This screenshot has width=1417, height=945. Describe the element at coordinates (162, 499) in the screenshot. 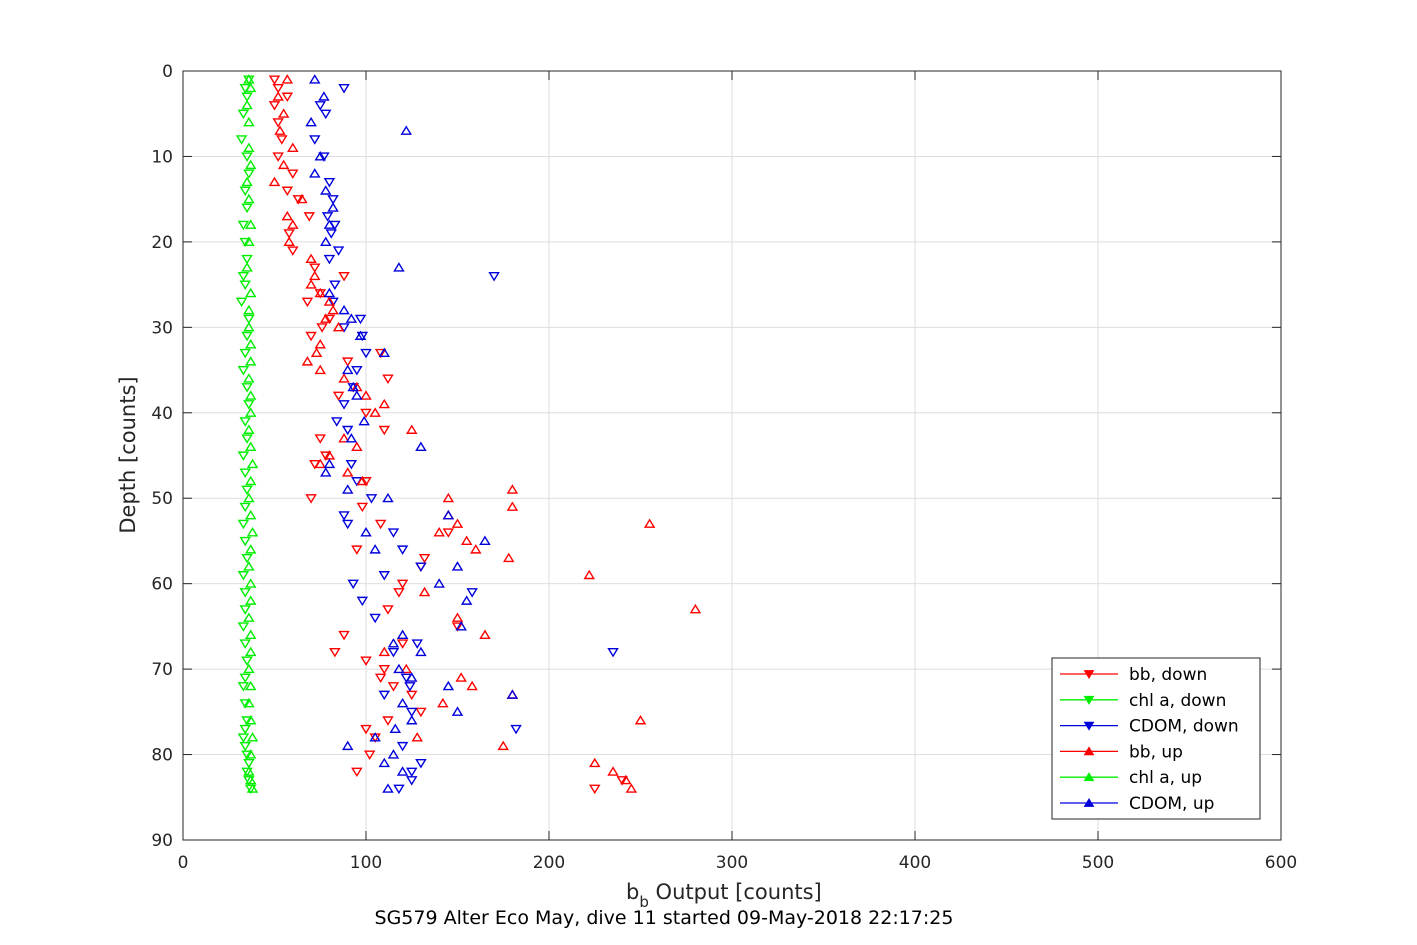

I see `y-tick-label: 50` at that location.